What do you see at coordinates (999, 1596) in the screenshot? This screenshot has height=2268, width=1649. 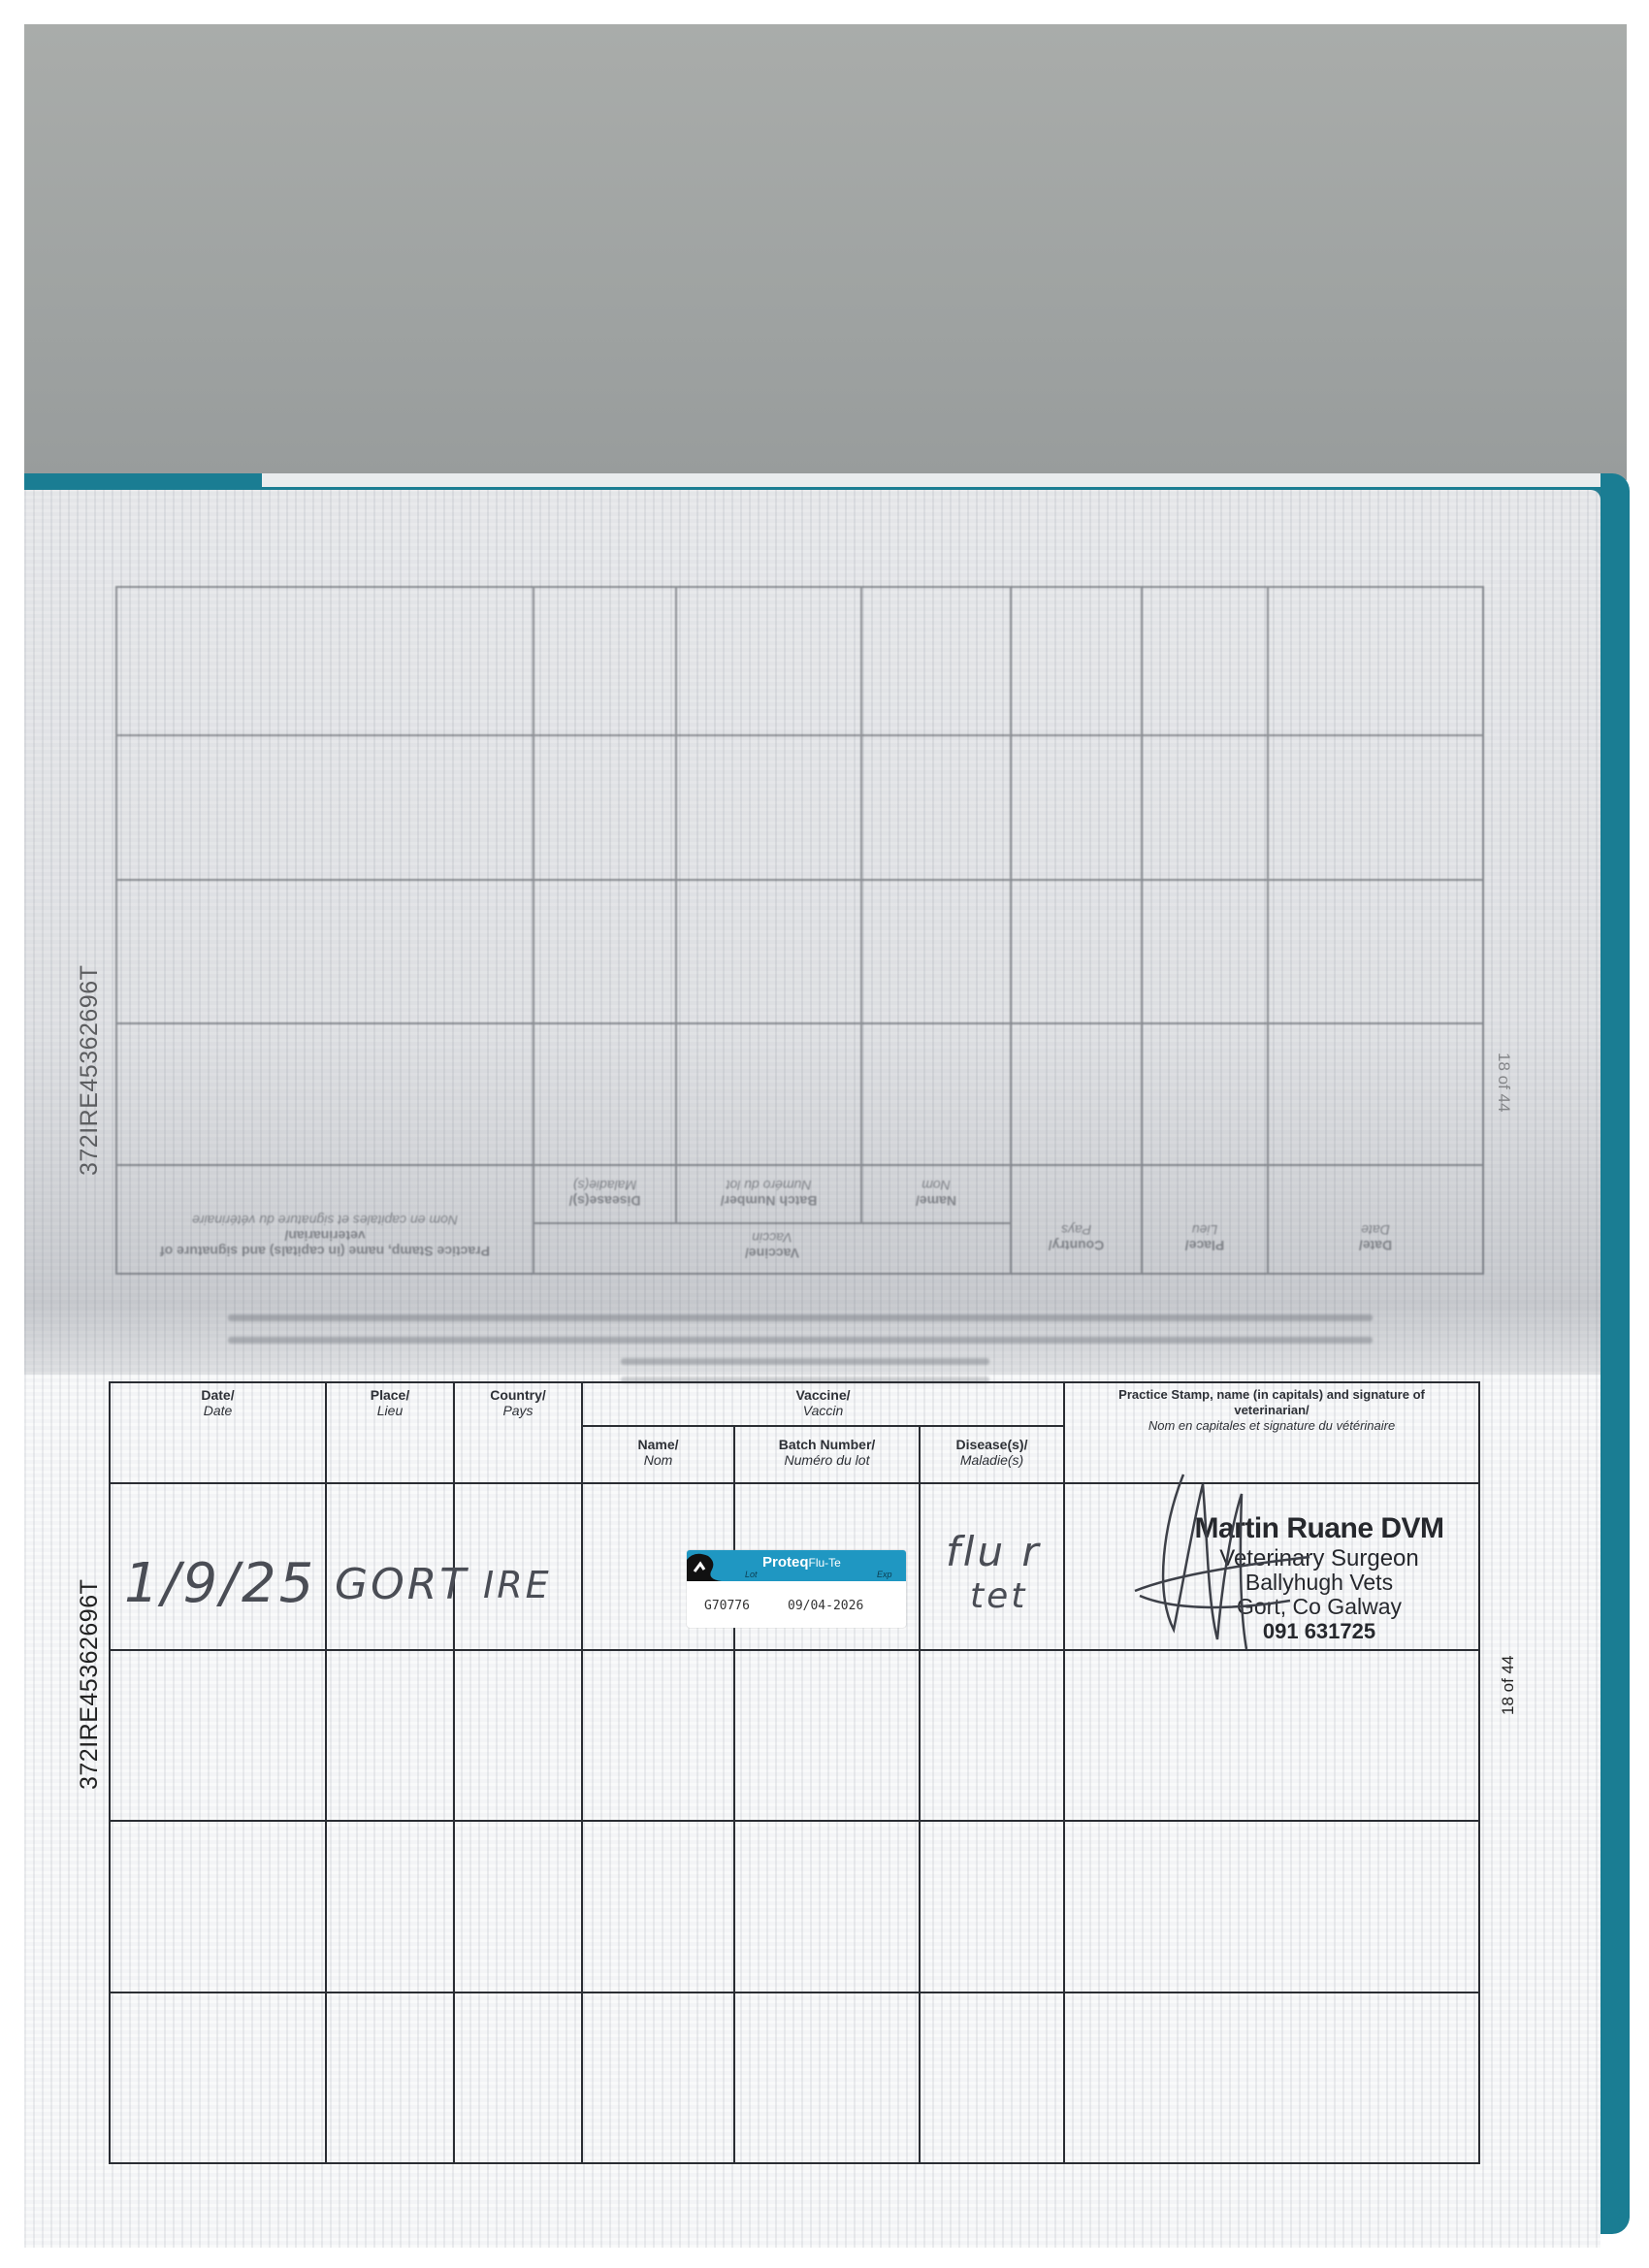 I see `entry-disease-2: tet` at bounding box center [999, 1596].